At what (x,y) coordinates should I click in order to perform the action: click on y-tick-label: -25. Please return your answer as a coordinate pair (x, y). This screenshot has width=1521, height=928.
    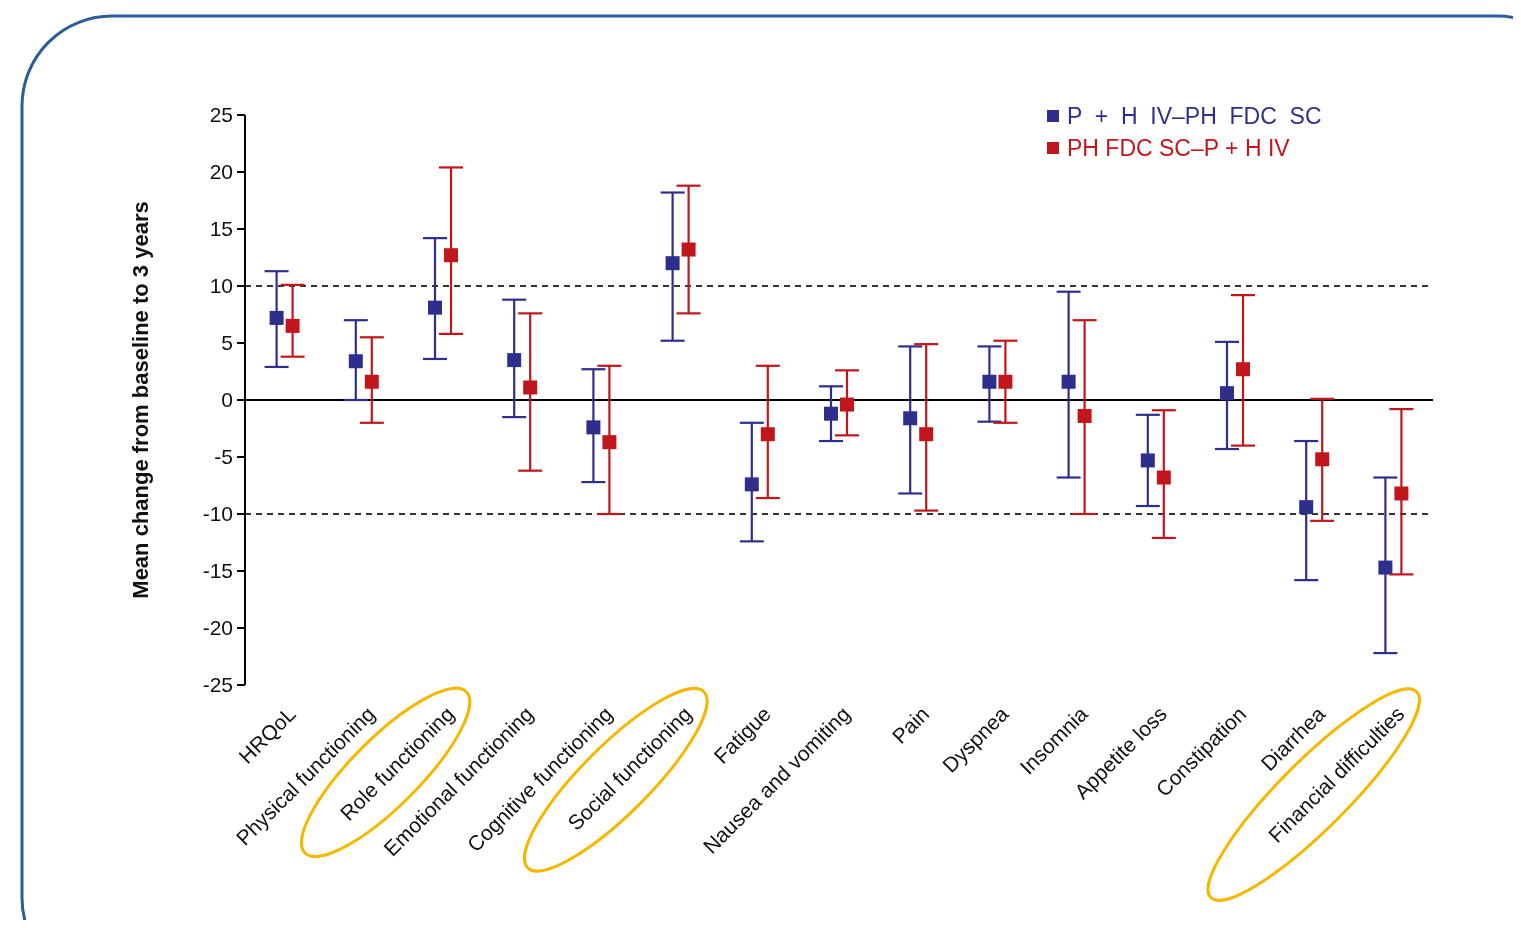
    Looking at the image, I should click on (217, 685).